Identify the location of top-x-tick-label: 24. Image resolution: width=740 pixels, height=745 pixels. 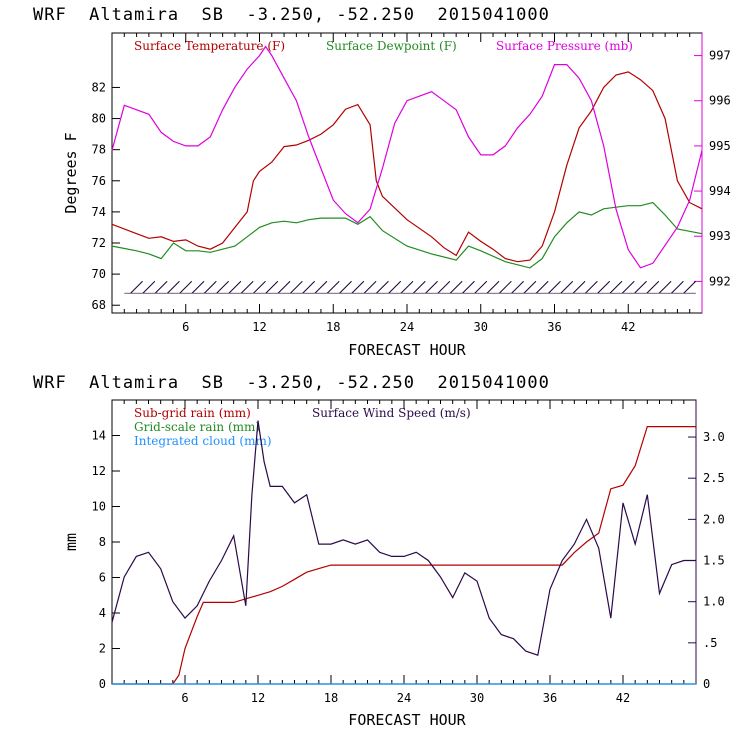
(407, 327).